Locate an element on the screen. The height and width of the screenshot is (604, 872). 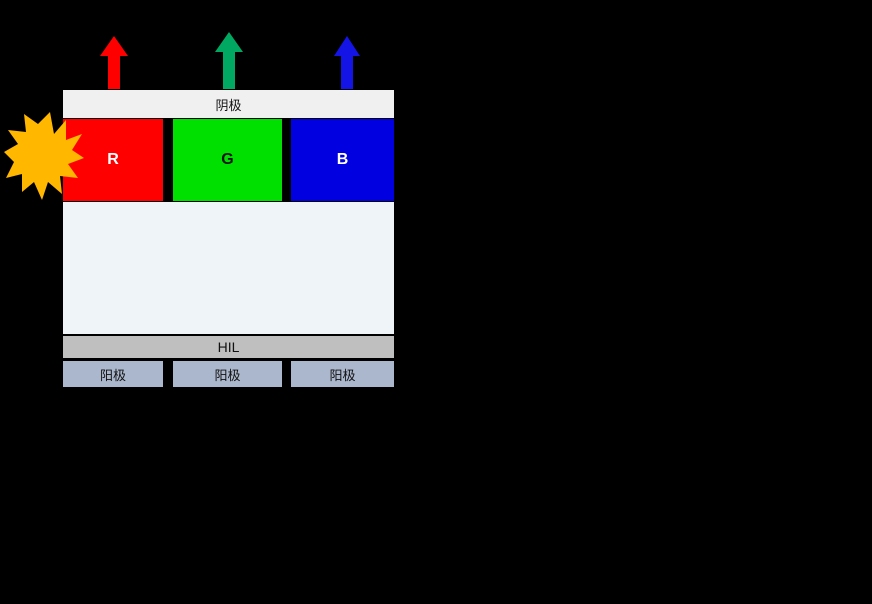
anode-red-single: 阳极 is located at coordinates (113, 374).